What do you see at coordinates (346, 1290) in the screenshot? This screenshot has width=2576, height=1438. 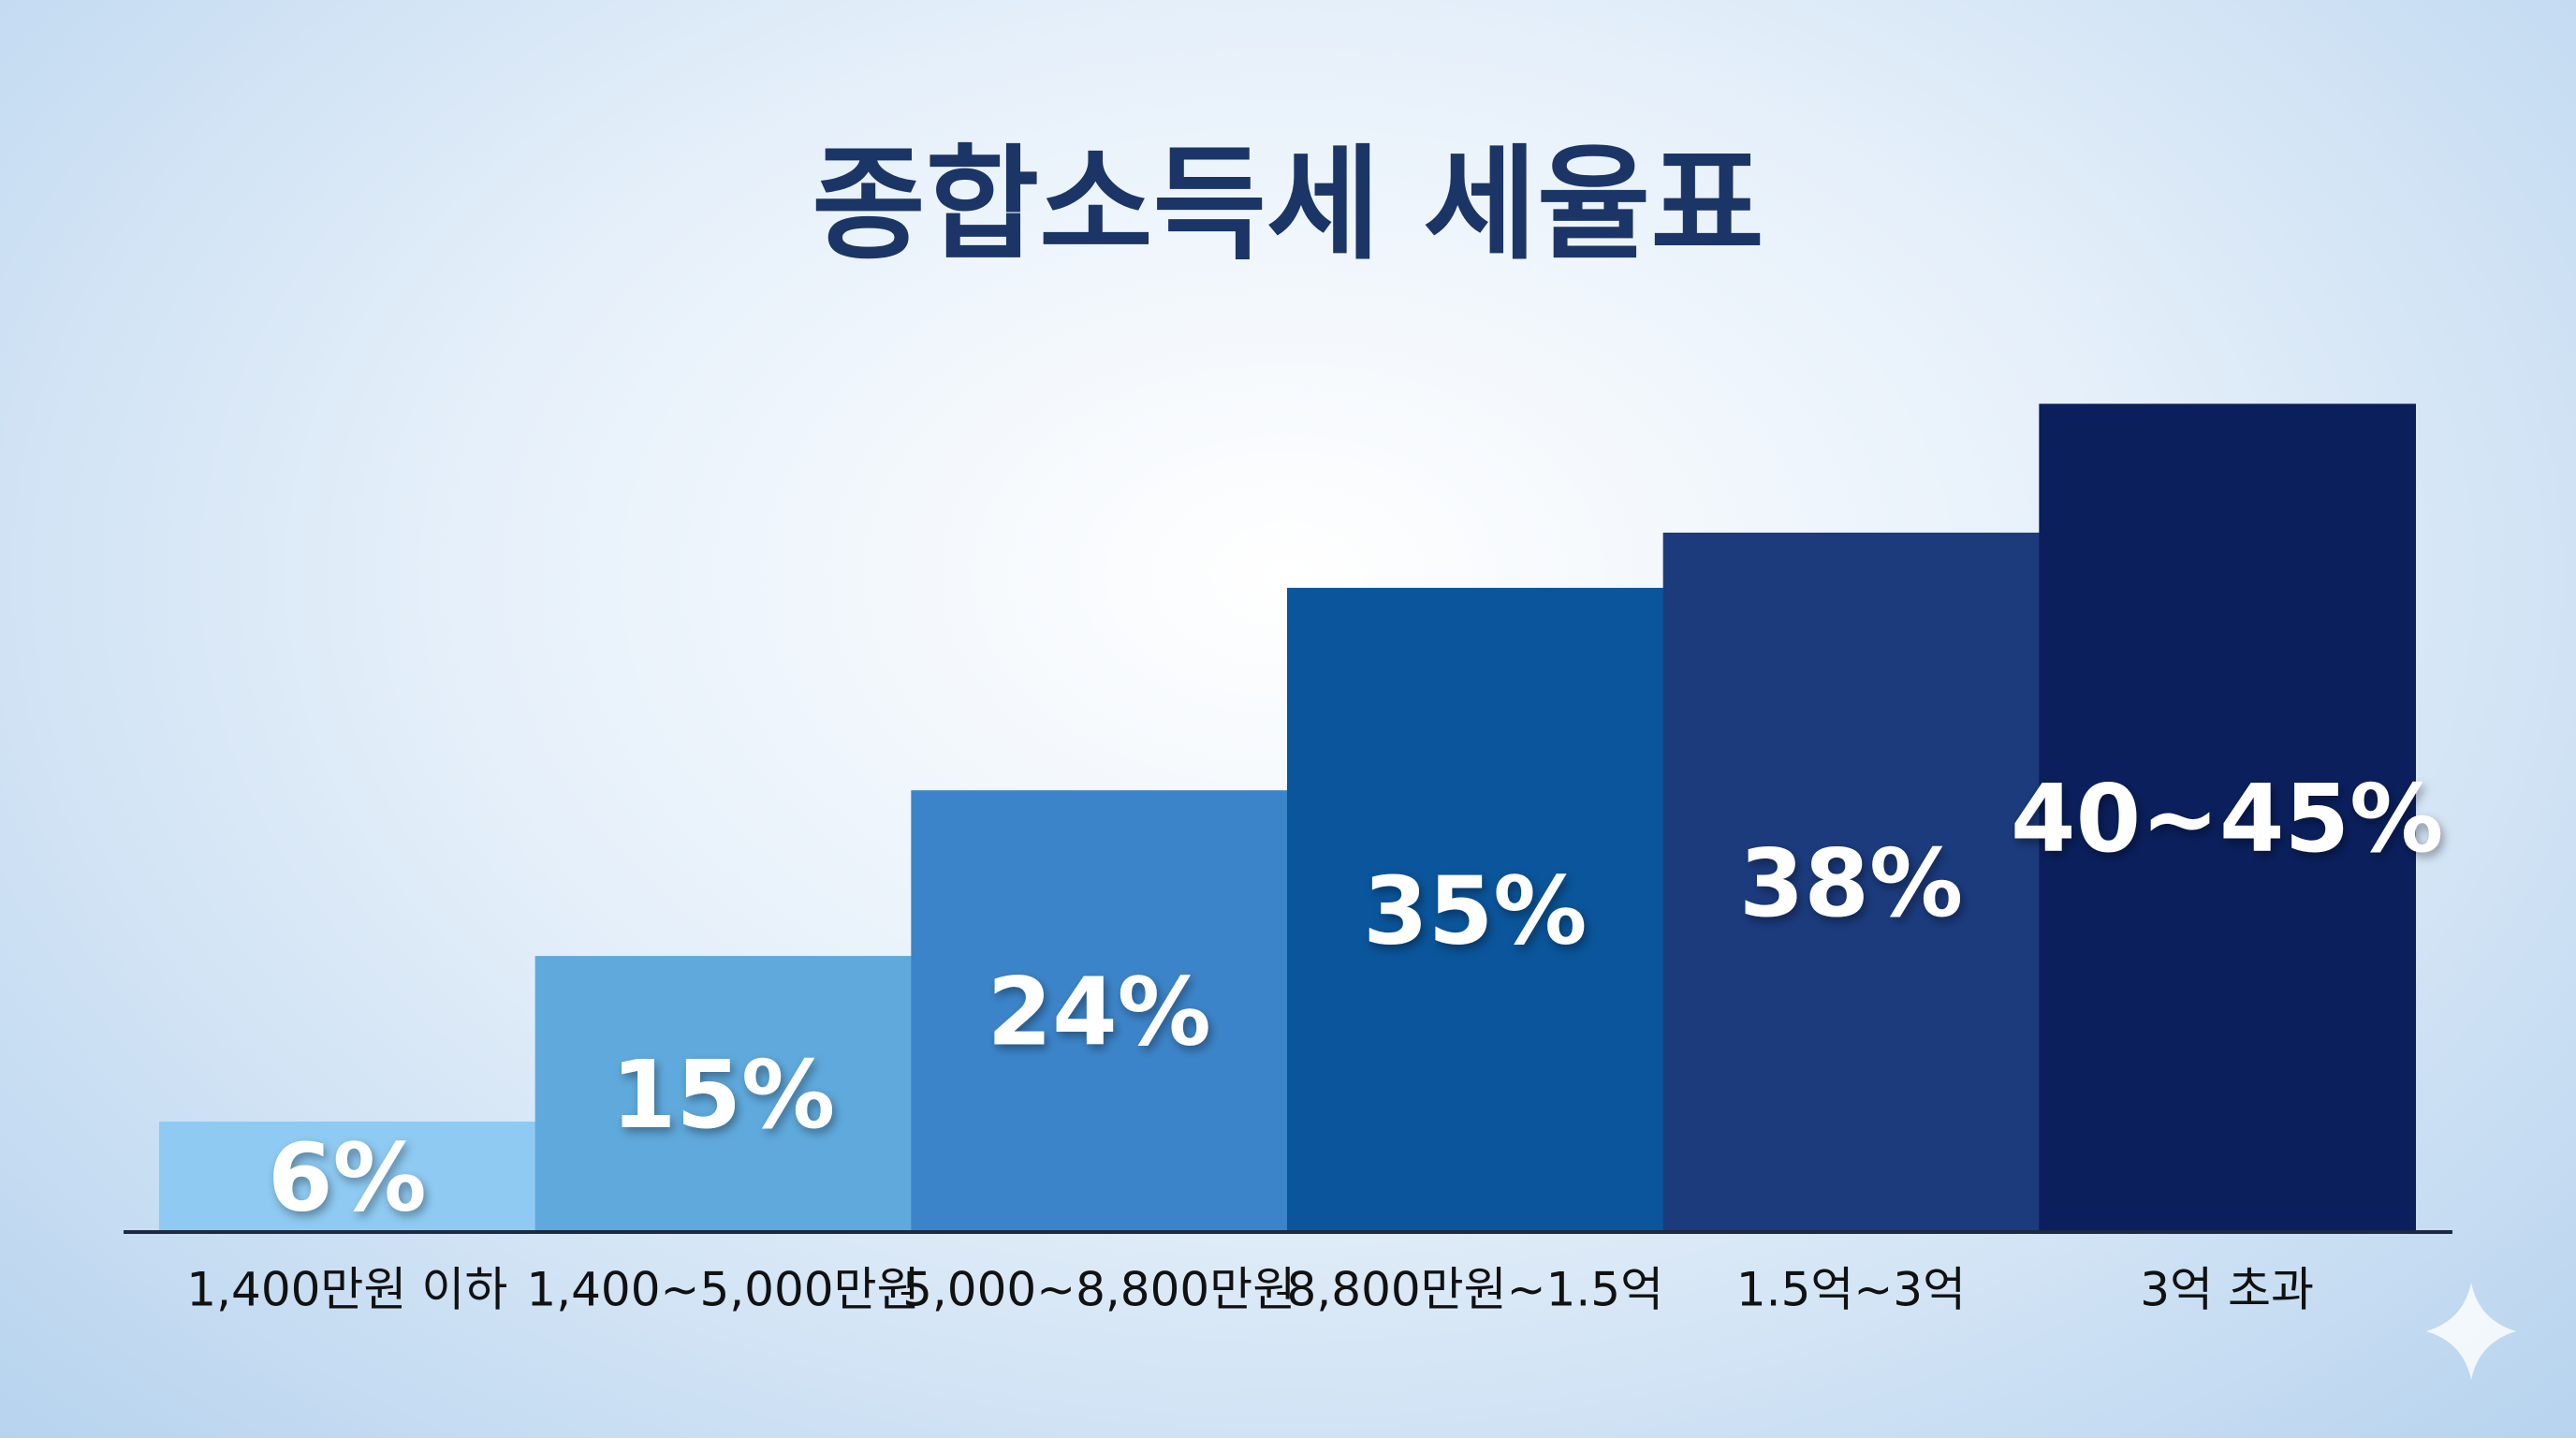 I see `x-tick-label: 1,400만원 이하` at bounding box center [346, 1290].